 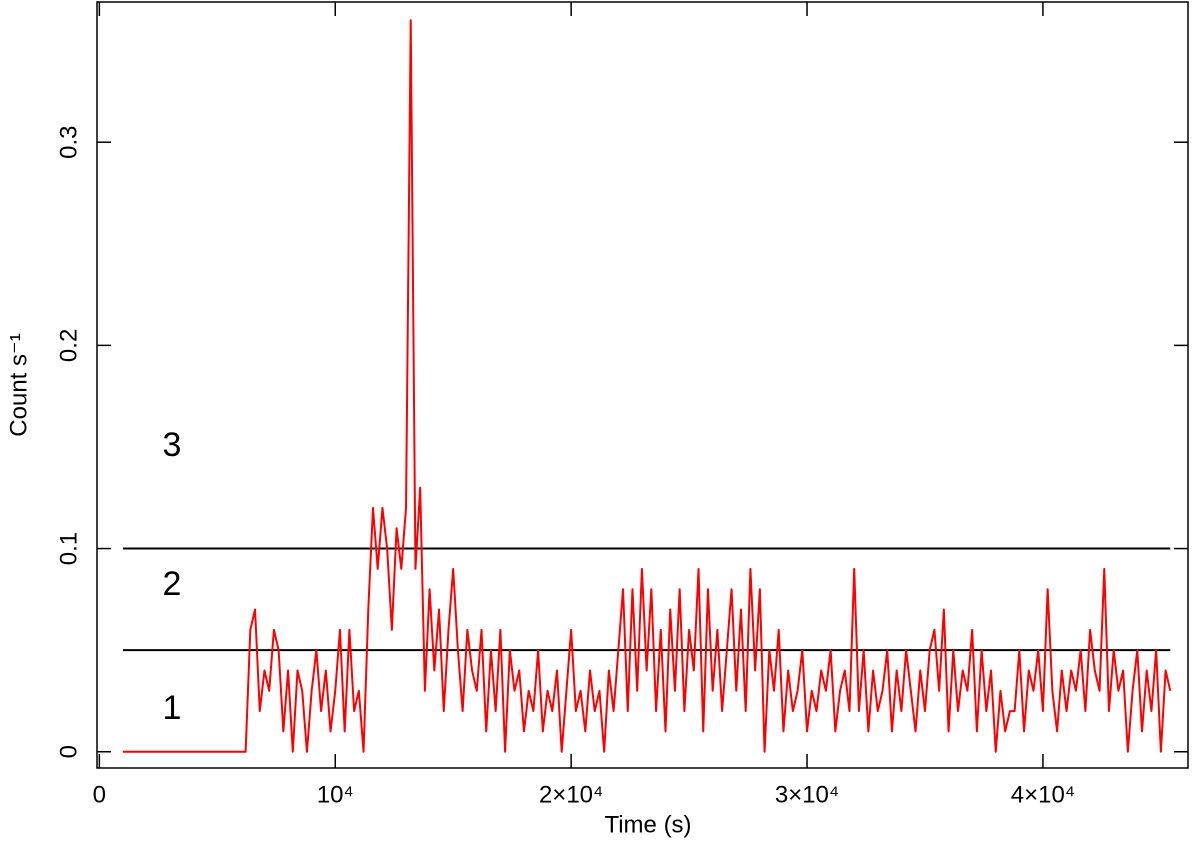 What do you see at coordinates (68, 345) in the screenshot?
I see `y-tick-label: 0.2` at bounding box center [68, 345].